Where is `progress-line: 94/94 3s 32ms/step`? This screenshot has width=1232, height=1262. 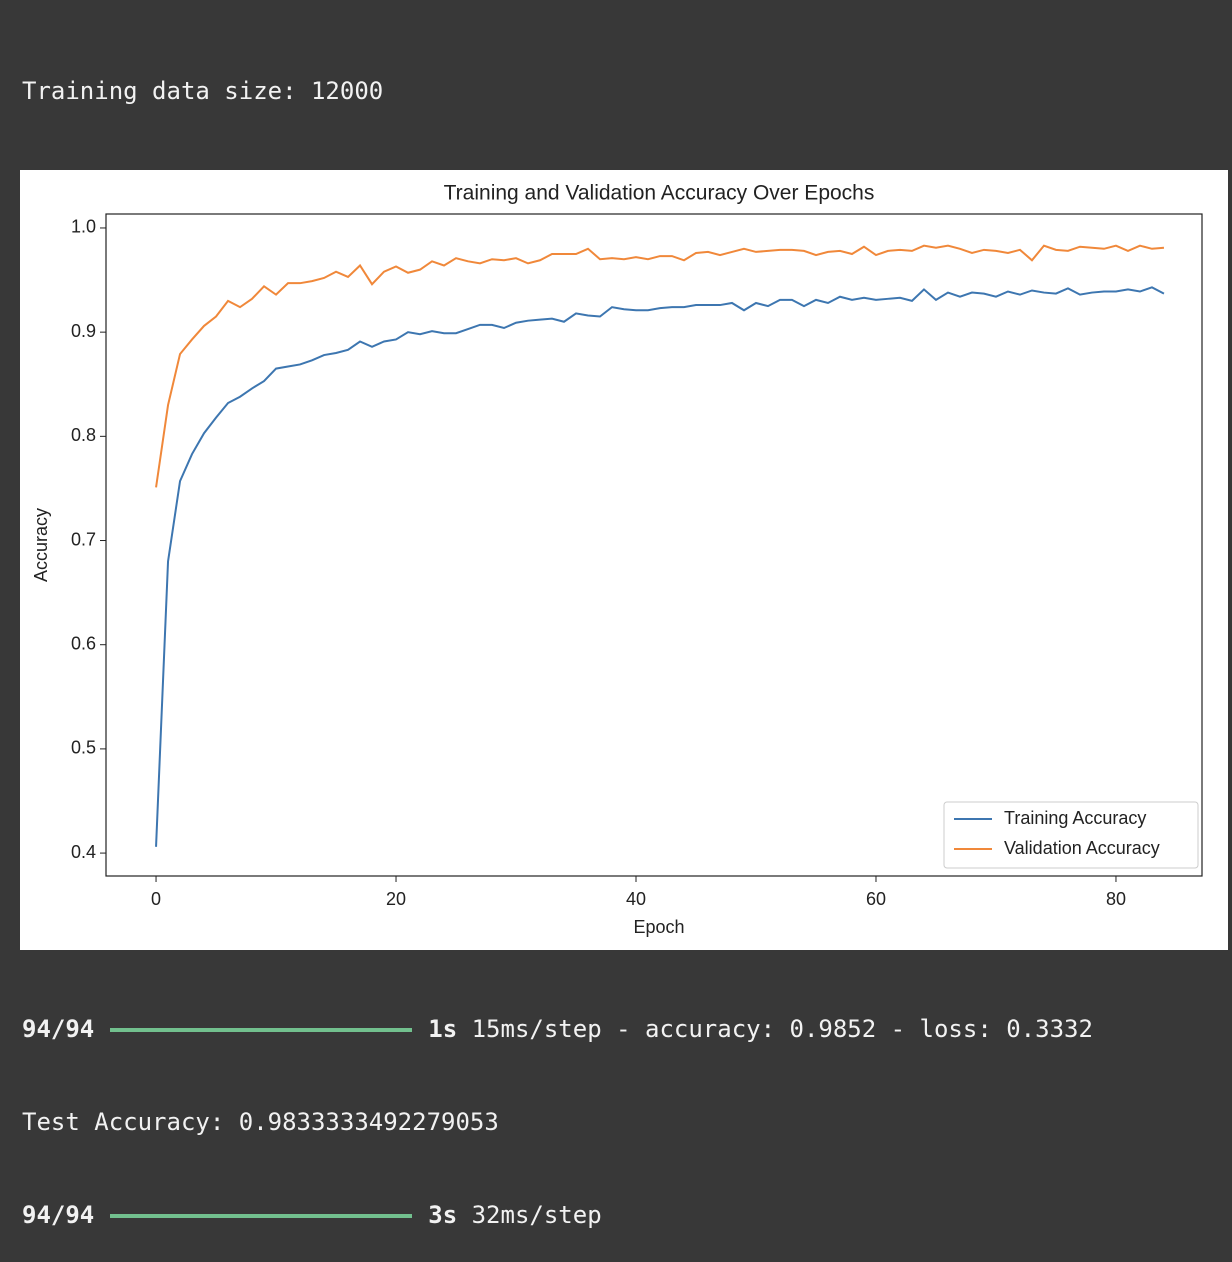
progress-line: 94/94 3s 32ms/step is located at coordinates (557, 1215).